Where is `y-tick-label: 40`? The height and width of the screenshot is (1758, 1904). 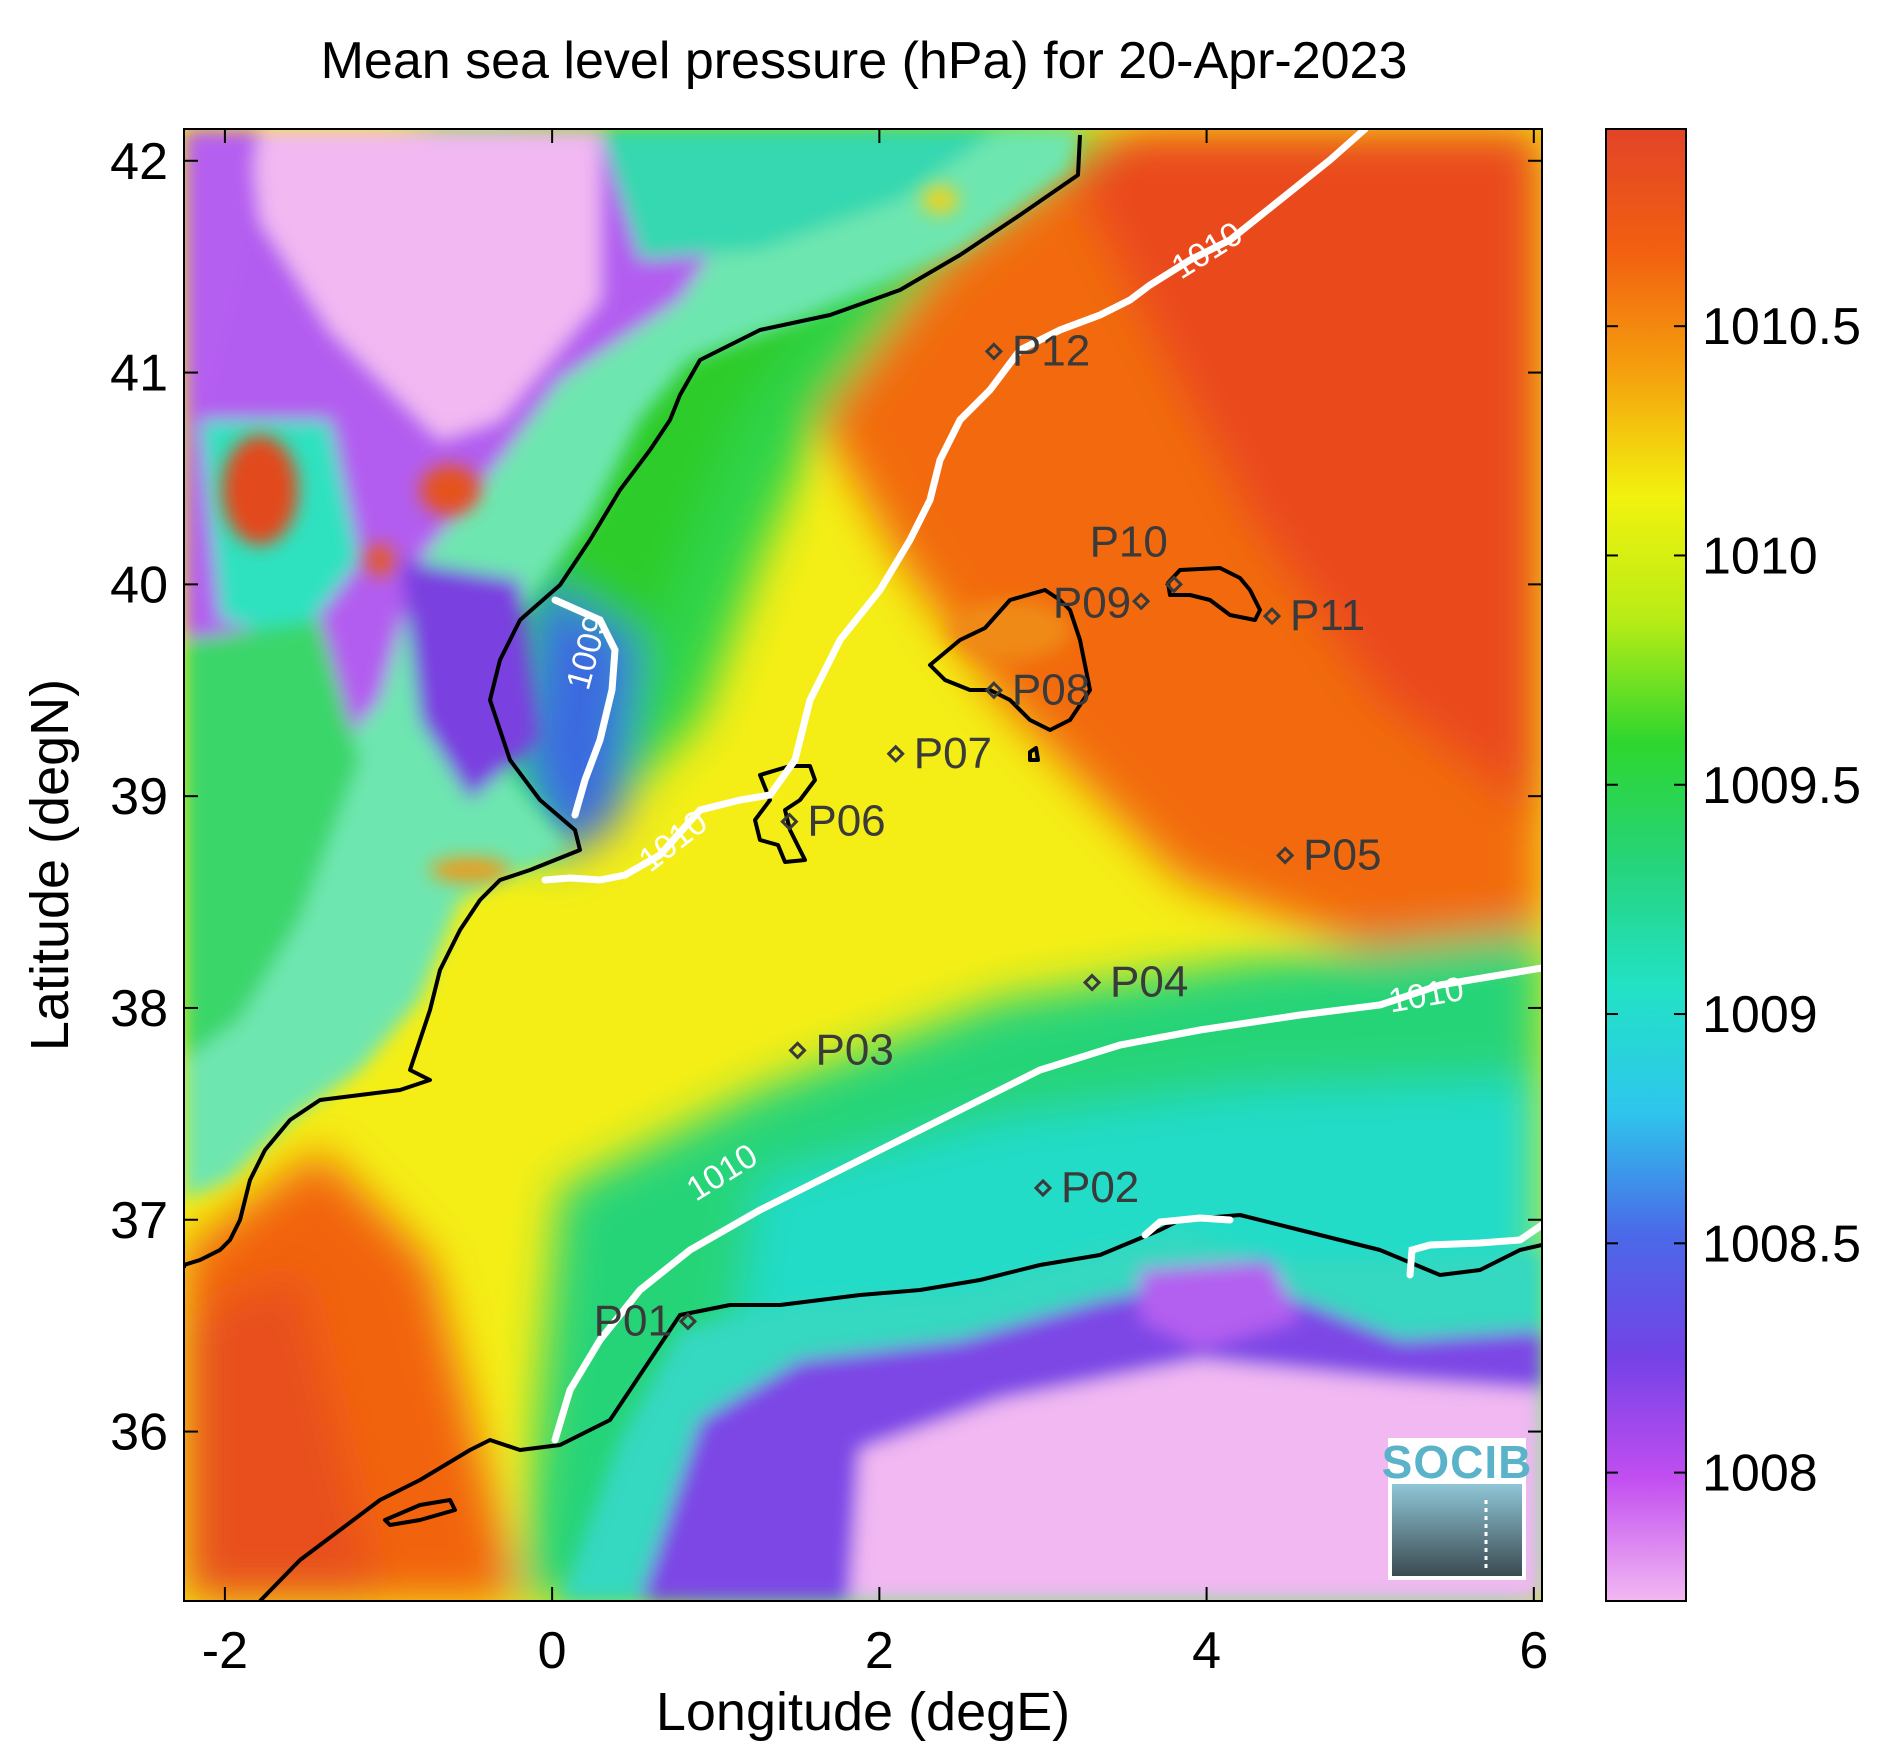 y-tick-label: 40 is located at coordinates (139, 585).